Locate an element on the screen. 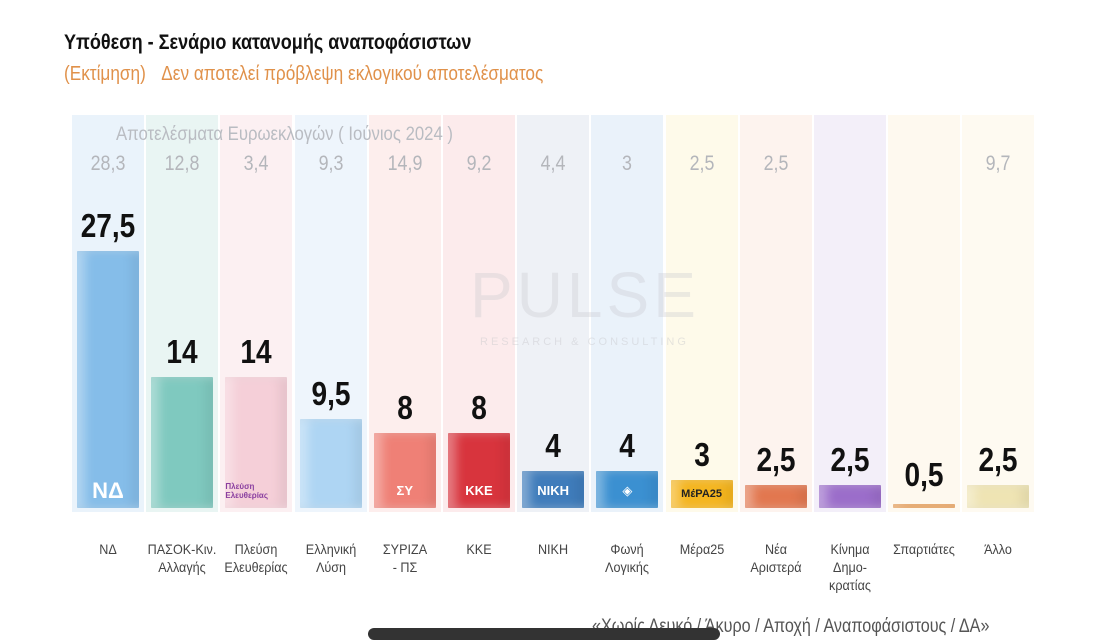 Image resolution: width=1109 pixels, height=640 pixels. party-logo-icon: ΝΙΚΗ is located at coordinates (553, 491).